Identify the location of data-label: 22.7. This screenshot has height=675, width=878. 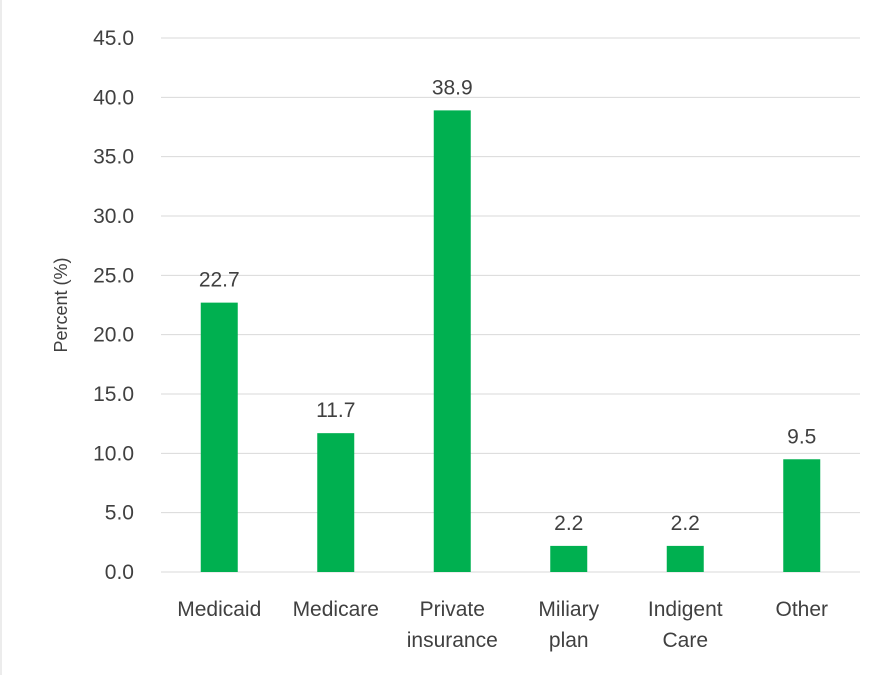
(219, 280).